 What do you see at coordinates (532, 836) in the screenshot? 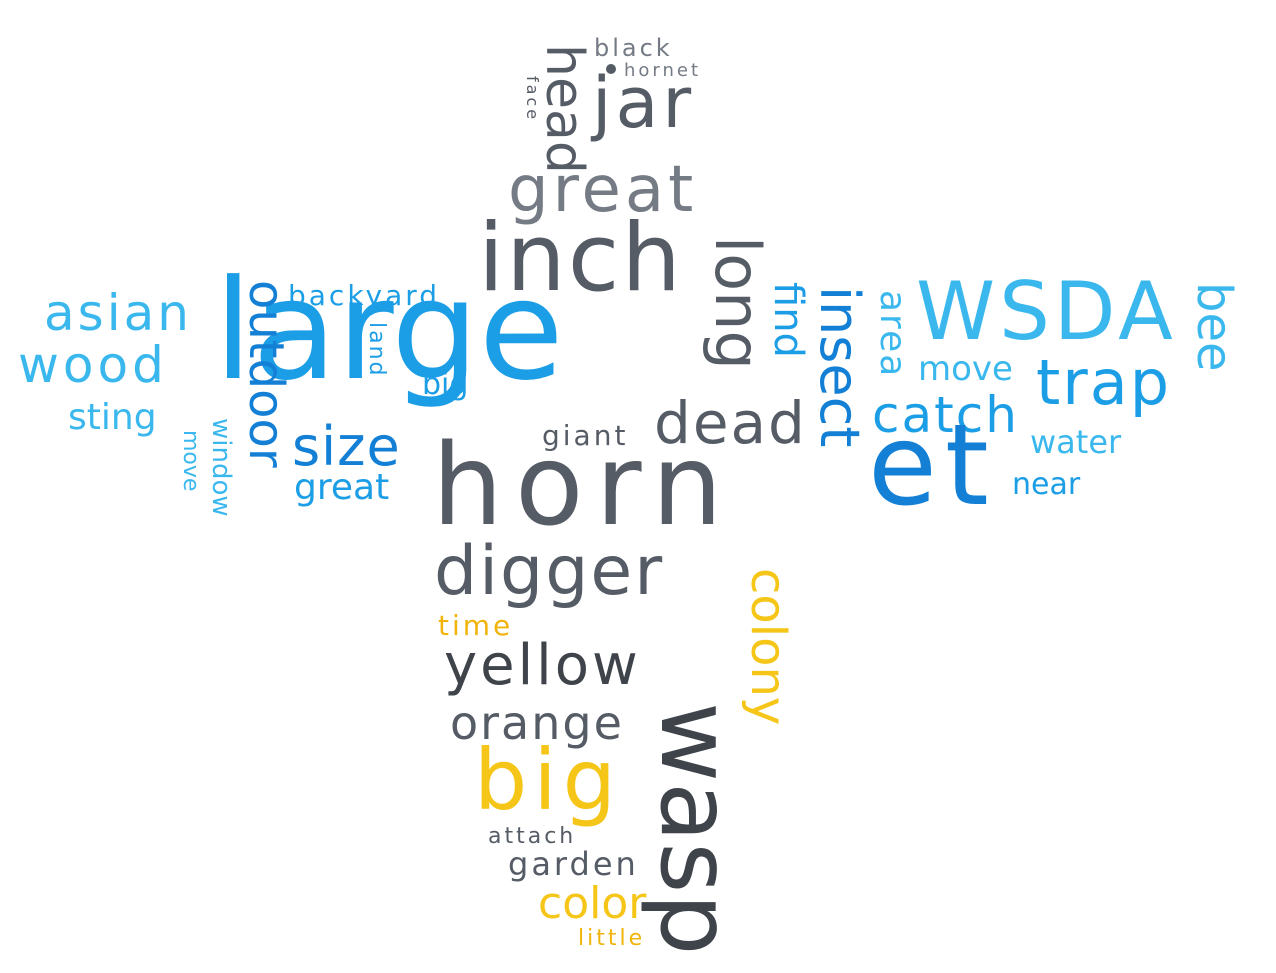
I see `word-attach: attach` at bounding box center [532, 836].